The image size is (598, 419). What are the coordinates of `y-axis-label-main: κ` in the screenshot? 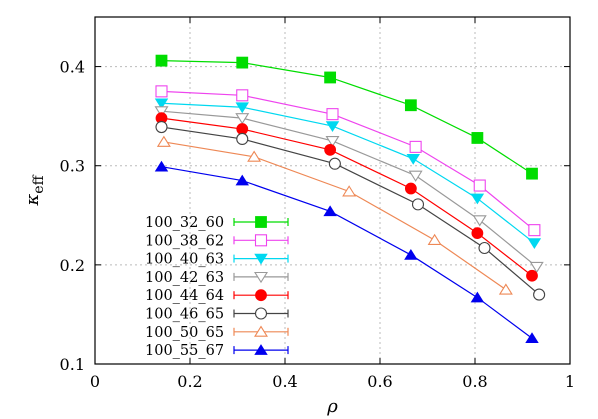 It's located at (32, 200).